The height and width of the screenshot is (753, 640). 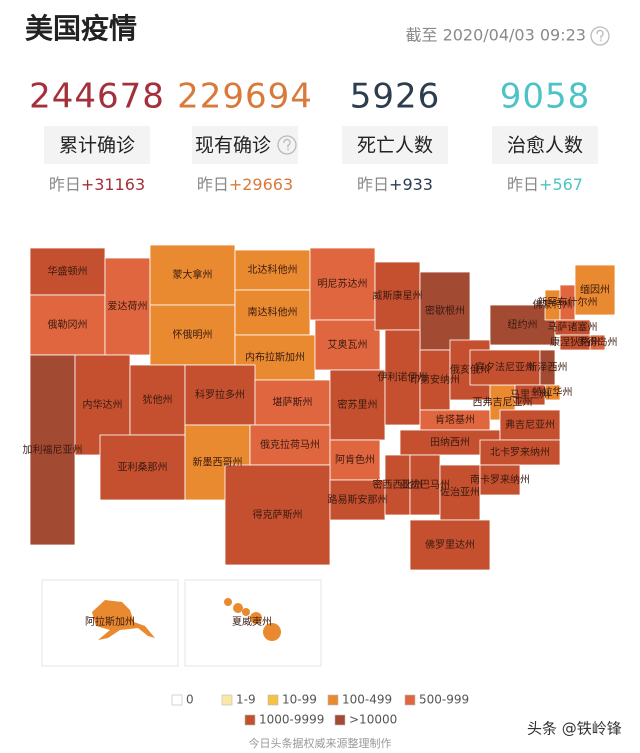 What do you see at coordinates (445, 310) in the screenshot?
I see `state-label: 密歇根州` at bounding box center [445, 310].